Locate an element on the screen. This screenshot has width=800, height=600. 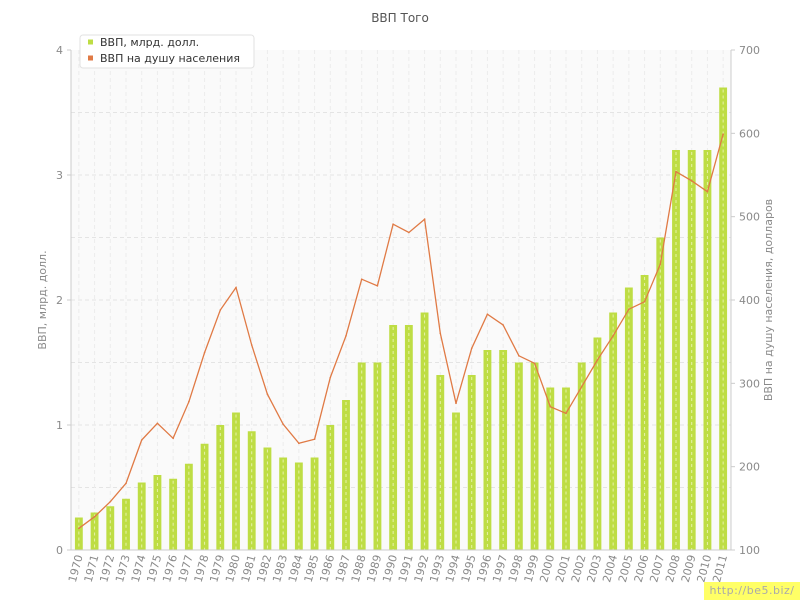
y-tick-right: 200 is located at coordinates (749, 467).